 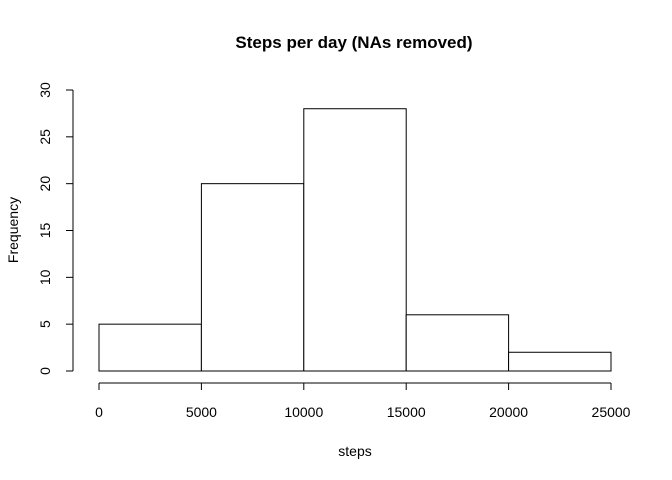 I want to click on x-axis-label: steps, so click(x=354, y=451).